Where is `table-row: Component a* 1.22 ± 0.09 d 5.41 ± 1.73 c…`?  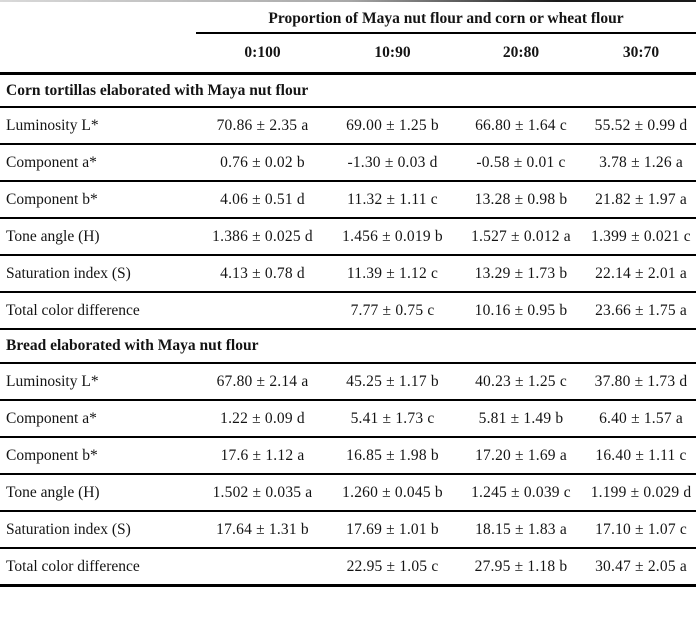 table-row: Component a* 1.22 ± 0.09 d 5.41 ± 1.73 c… is located at coordinates (348, 419).